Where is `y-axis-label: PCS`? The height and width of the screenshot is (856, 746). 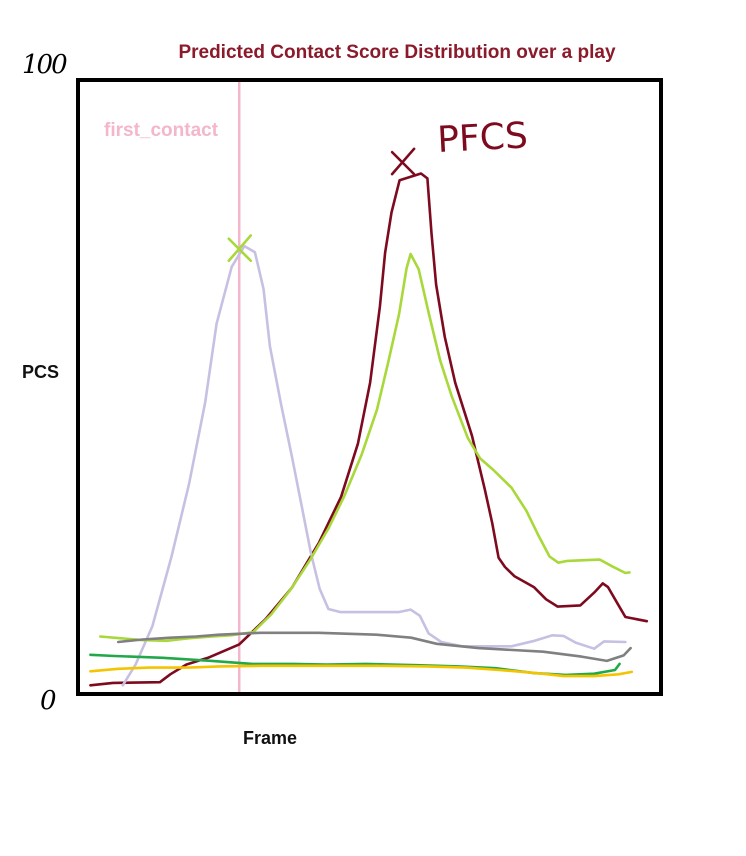 y-axis-label: PCS is located at coordinates (41, 372).